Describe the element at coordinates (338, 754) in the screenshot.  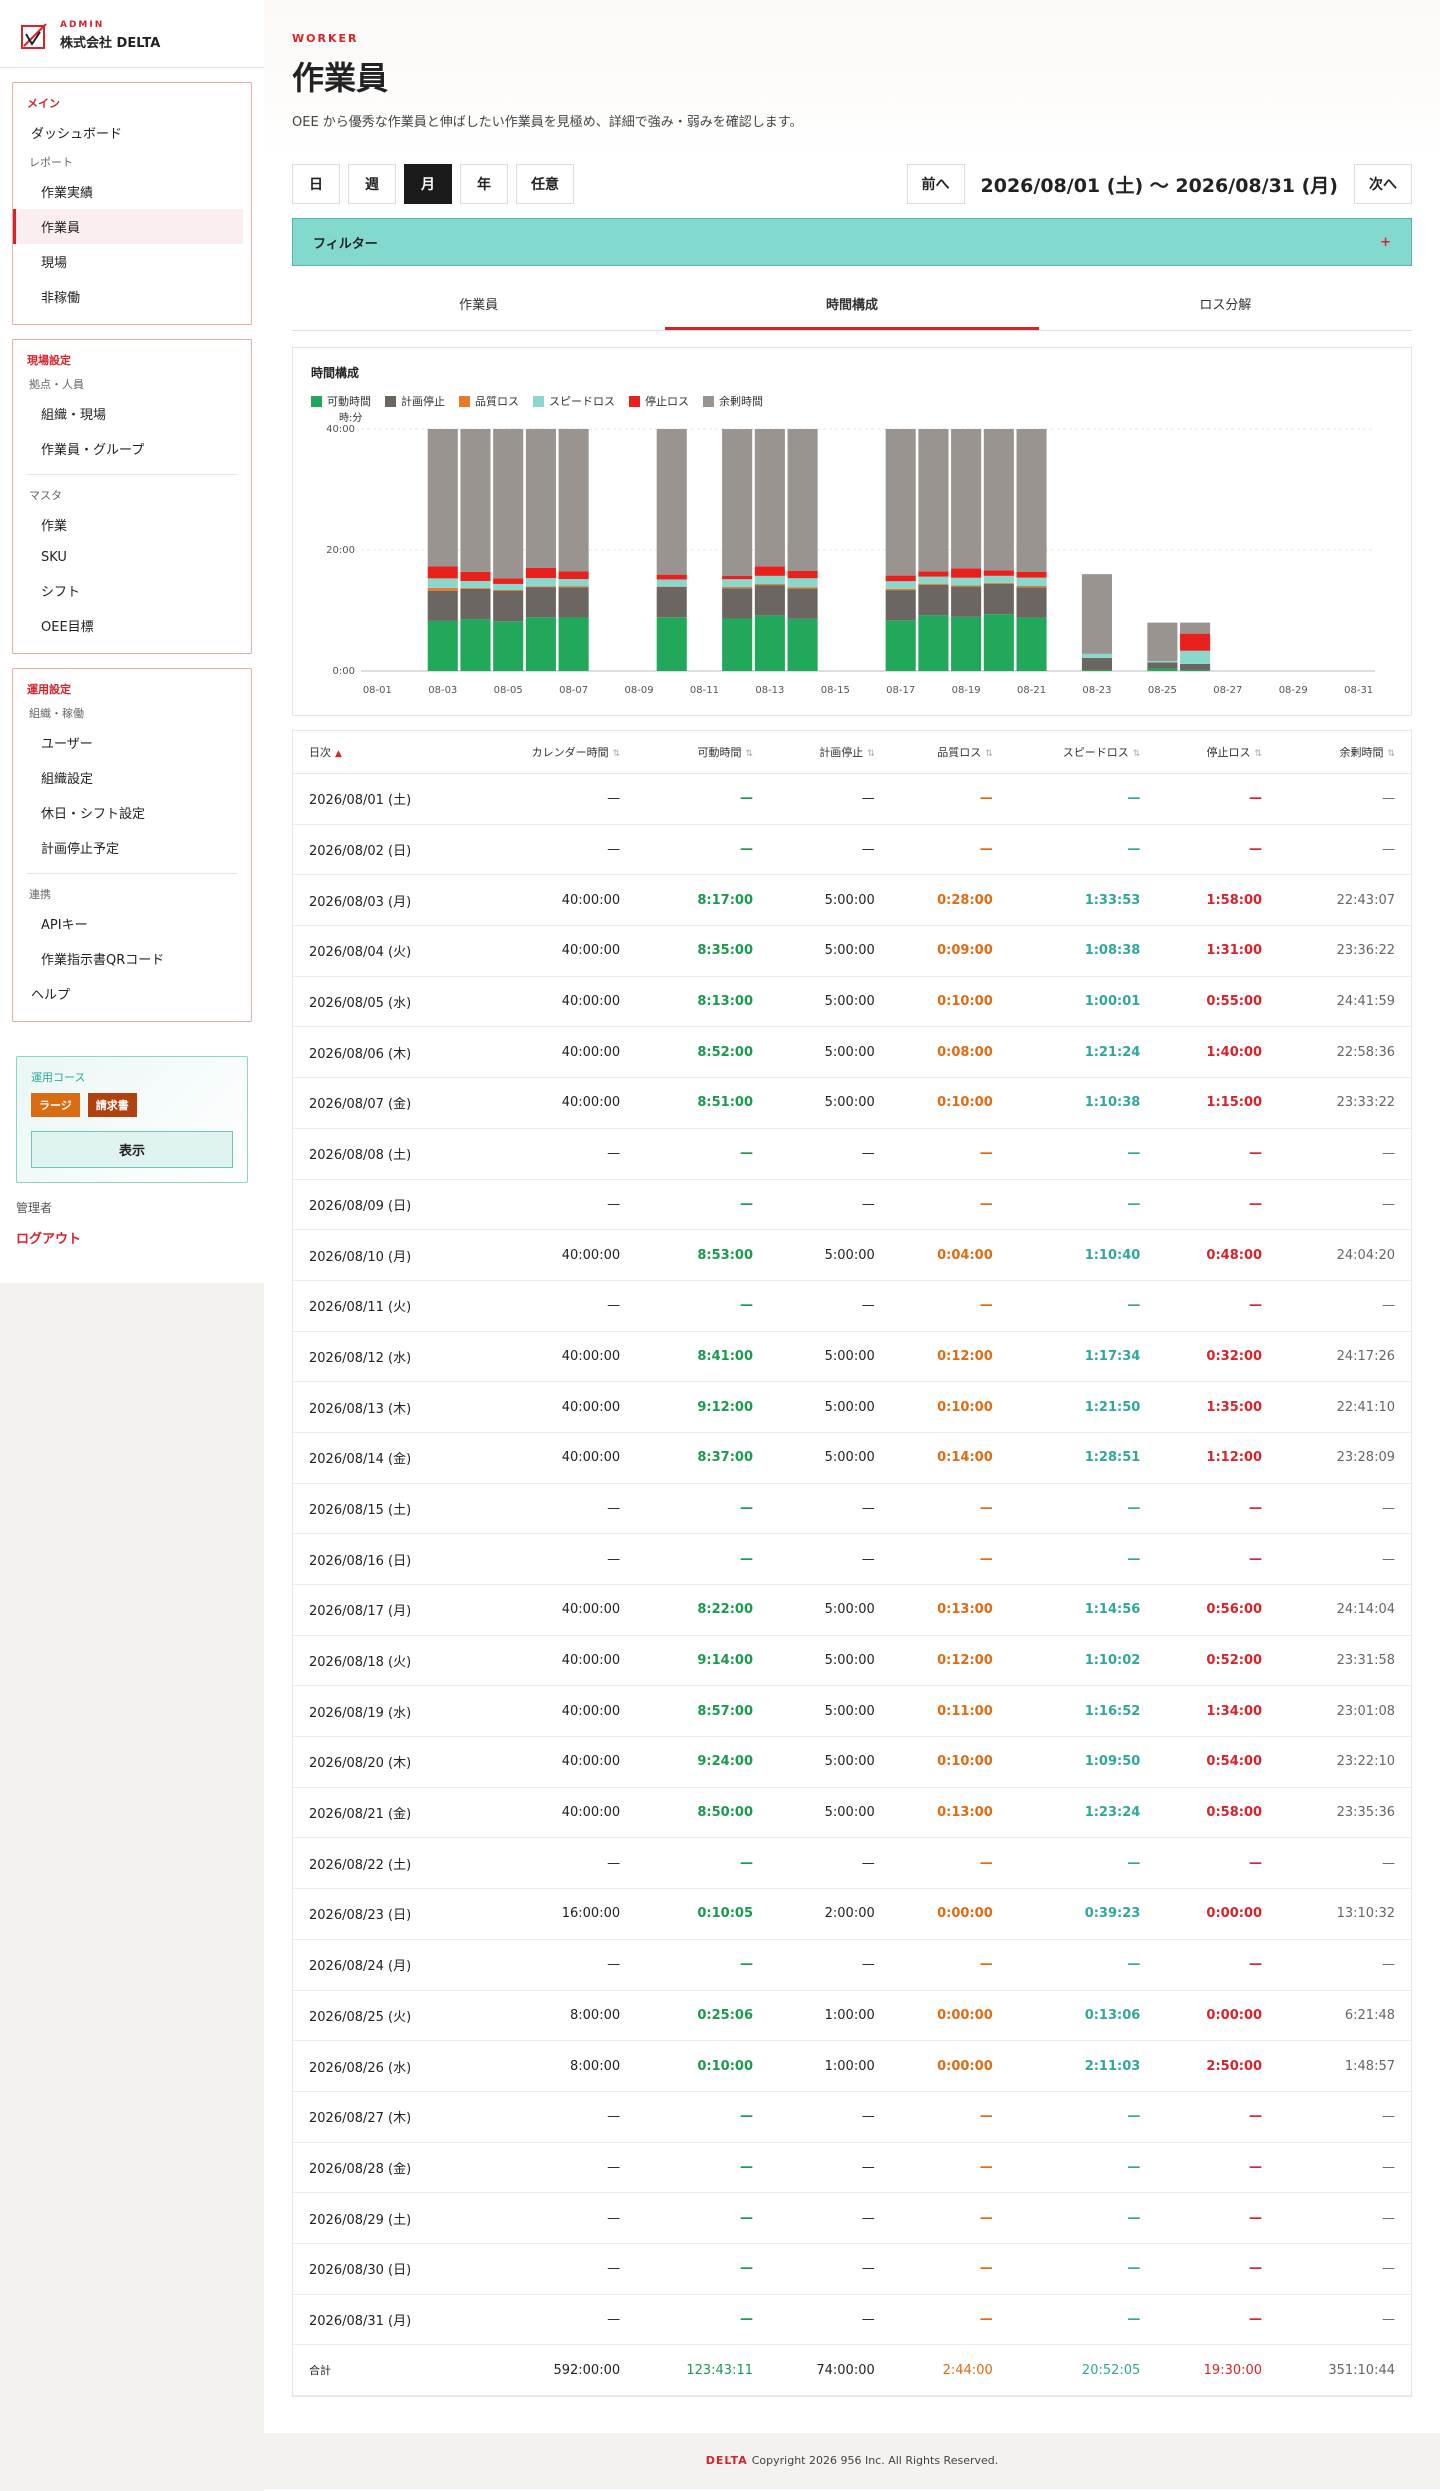
I see `sort-asc-icon: ▲` at that location.